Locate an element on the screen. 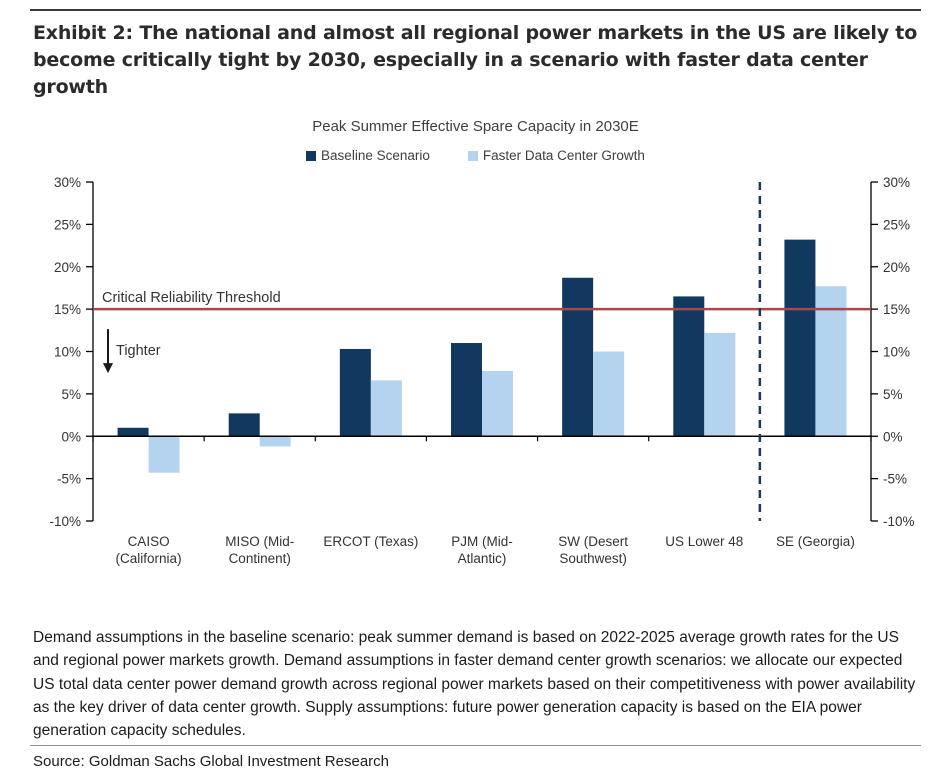  y-tick-label-left: 5% is located at coordinates (71, 394).